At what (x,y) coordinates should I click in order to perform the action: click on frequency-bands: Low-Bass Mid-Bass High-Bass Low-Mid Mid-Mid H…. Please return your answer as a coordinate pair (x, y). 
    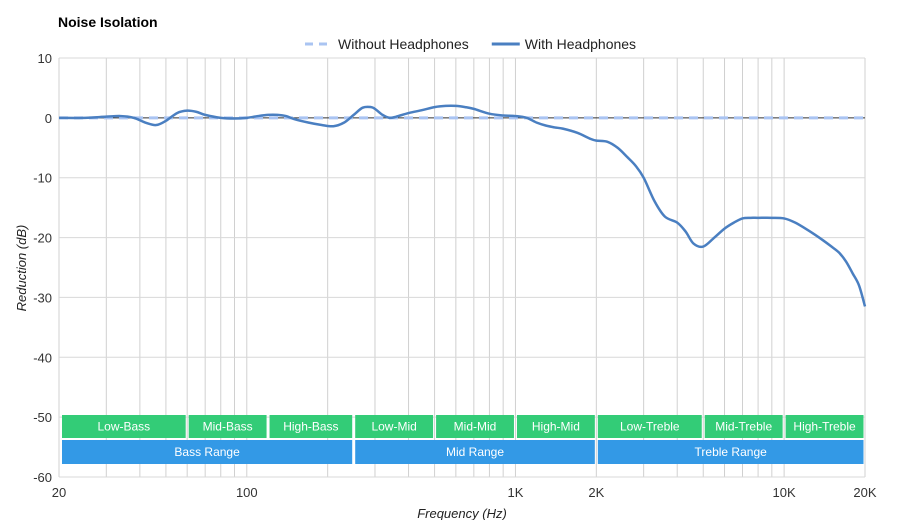
    Looking at the image, I should click on (463, 439).